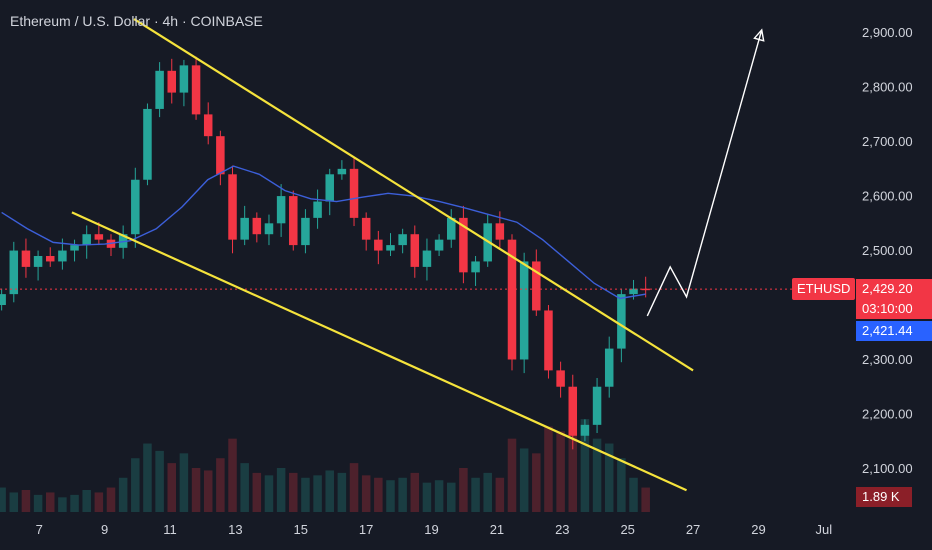 The width and height of the screenshot is (932, 550). Describe the element at coordinates (170, 529) in the screenshot. I see `x-tick-label: 11` at that location.